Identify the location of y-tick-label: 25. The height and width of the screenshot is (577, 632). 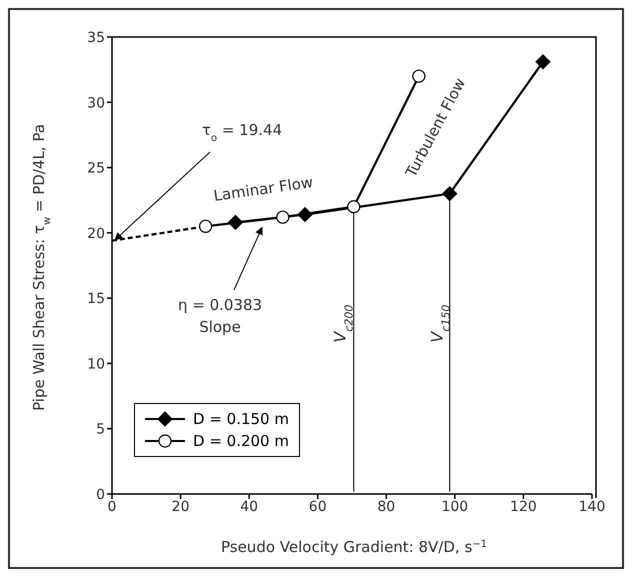
(96, 168).